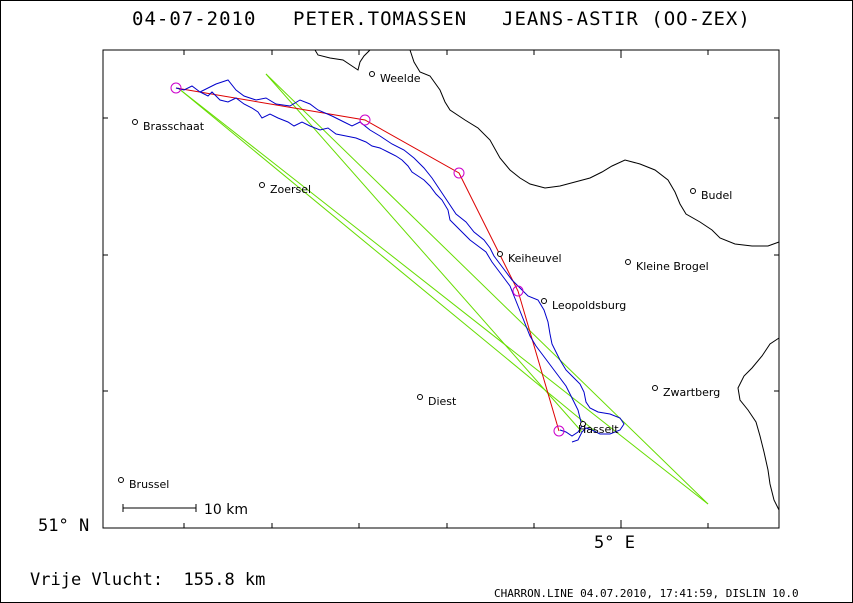  Describe the element at coordinates (226, 510) in the screenshot. I see `scale-bar-label: 10 km` at that location.